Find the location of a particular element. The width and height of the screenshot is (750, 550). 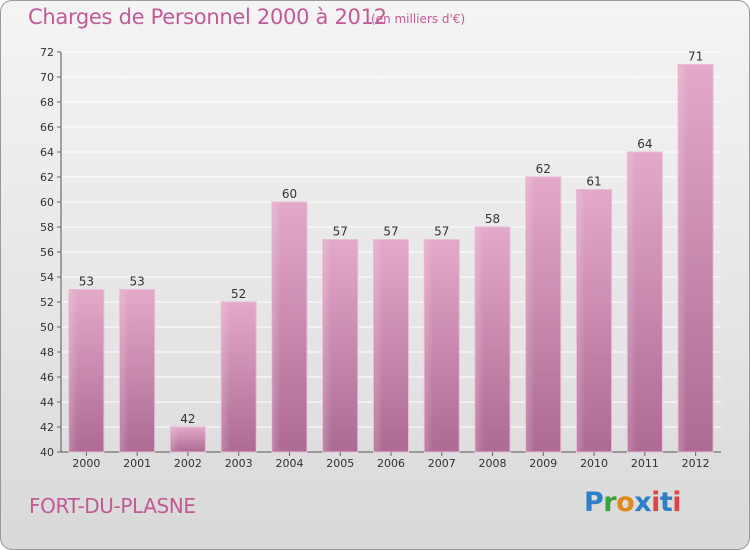

x-tick-label: 2004 is located at coordinates (289, 463).